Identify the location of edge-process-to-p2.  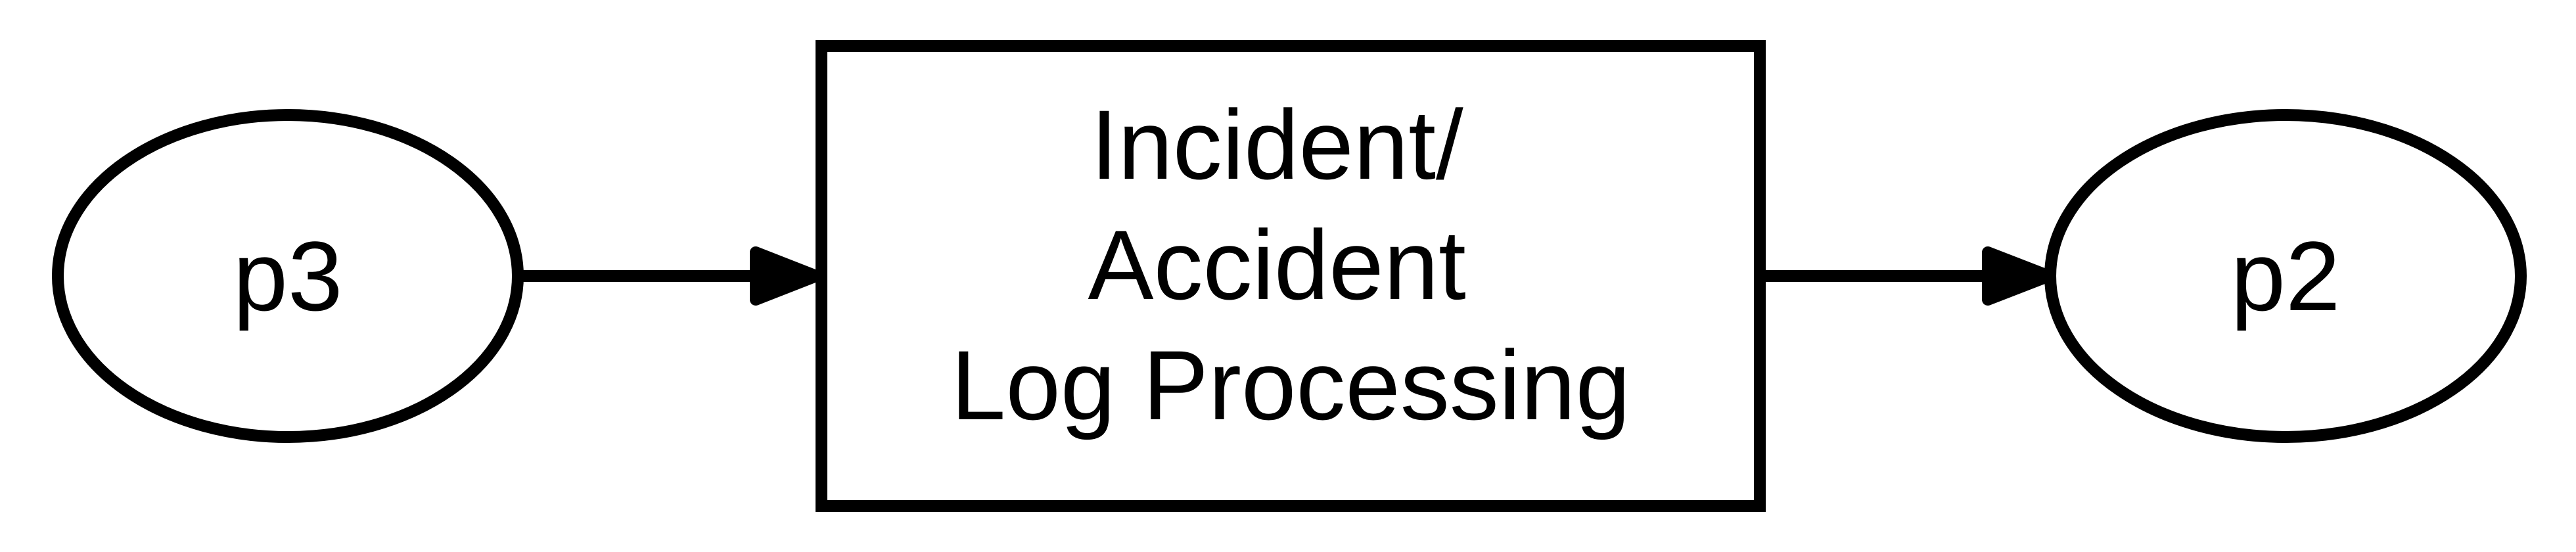
(1907, 276).